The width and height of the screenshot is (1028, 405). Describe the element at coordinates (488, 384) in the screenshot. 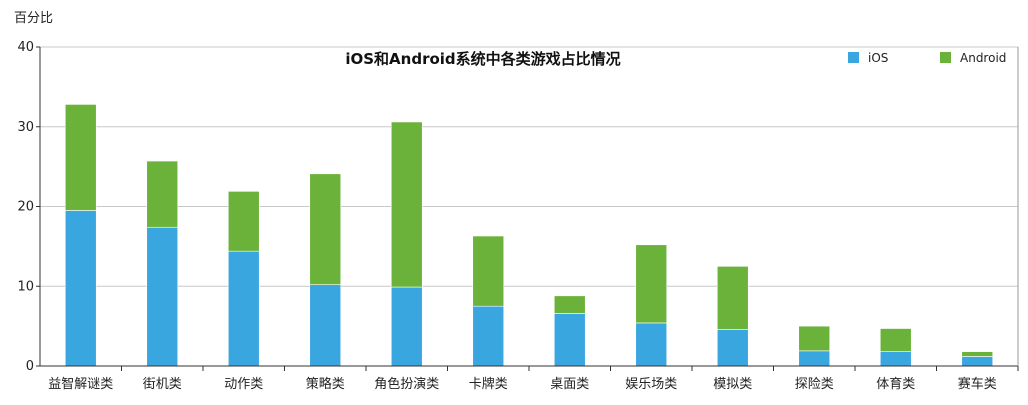

I see `x-tick-label: 卡牌类` at that location.